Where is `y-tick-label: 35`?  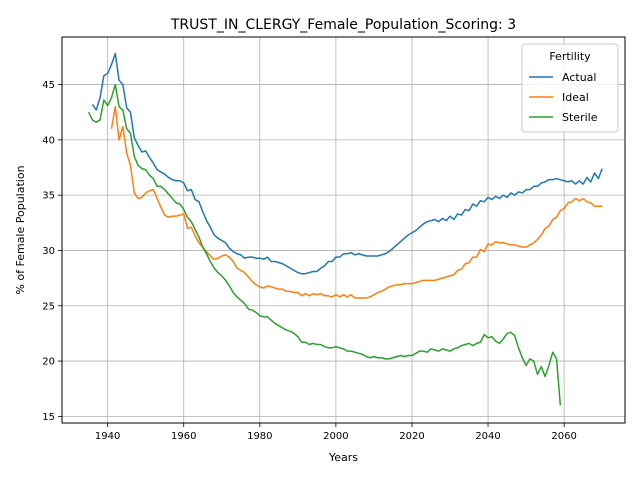 y-tick-label: 35 is located at coordinates (48, 196).